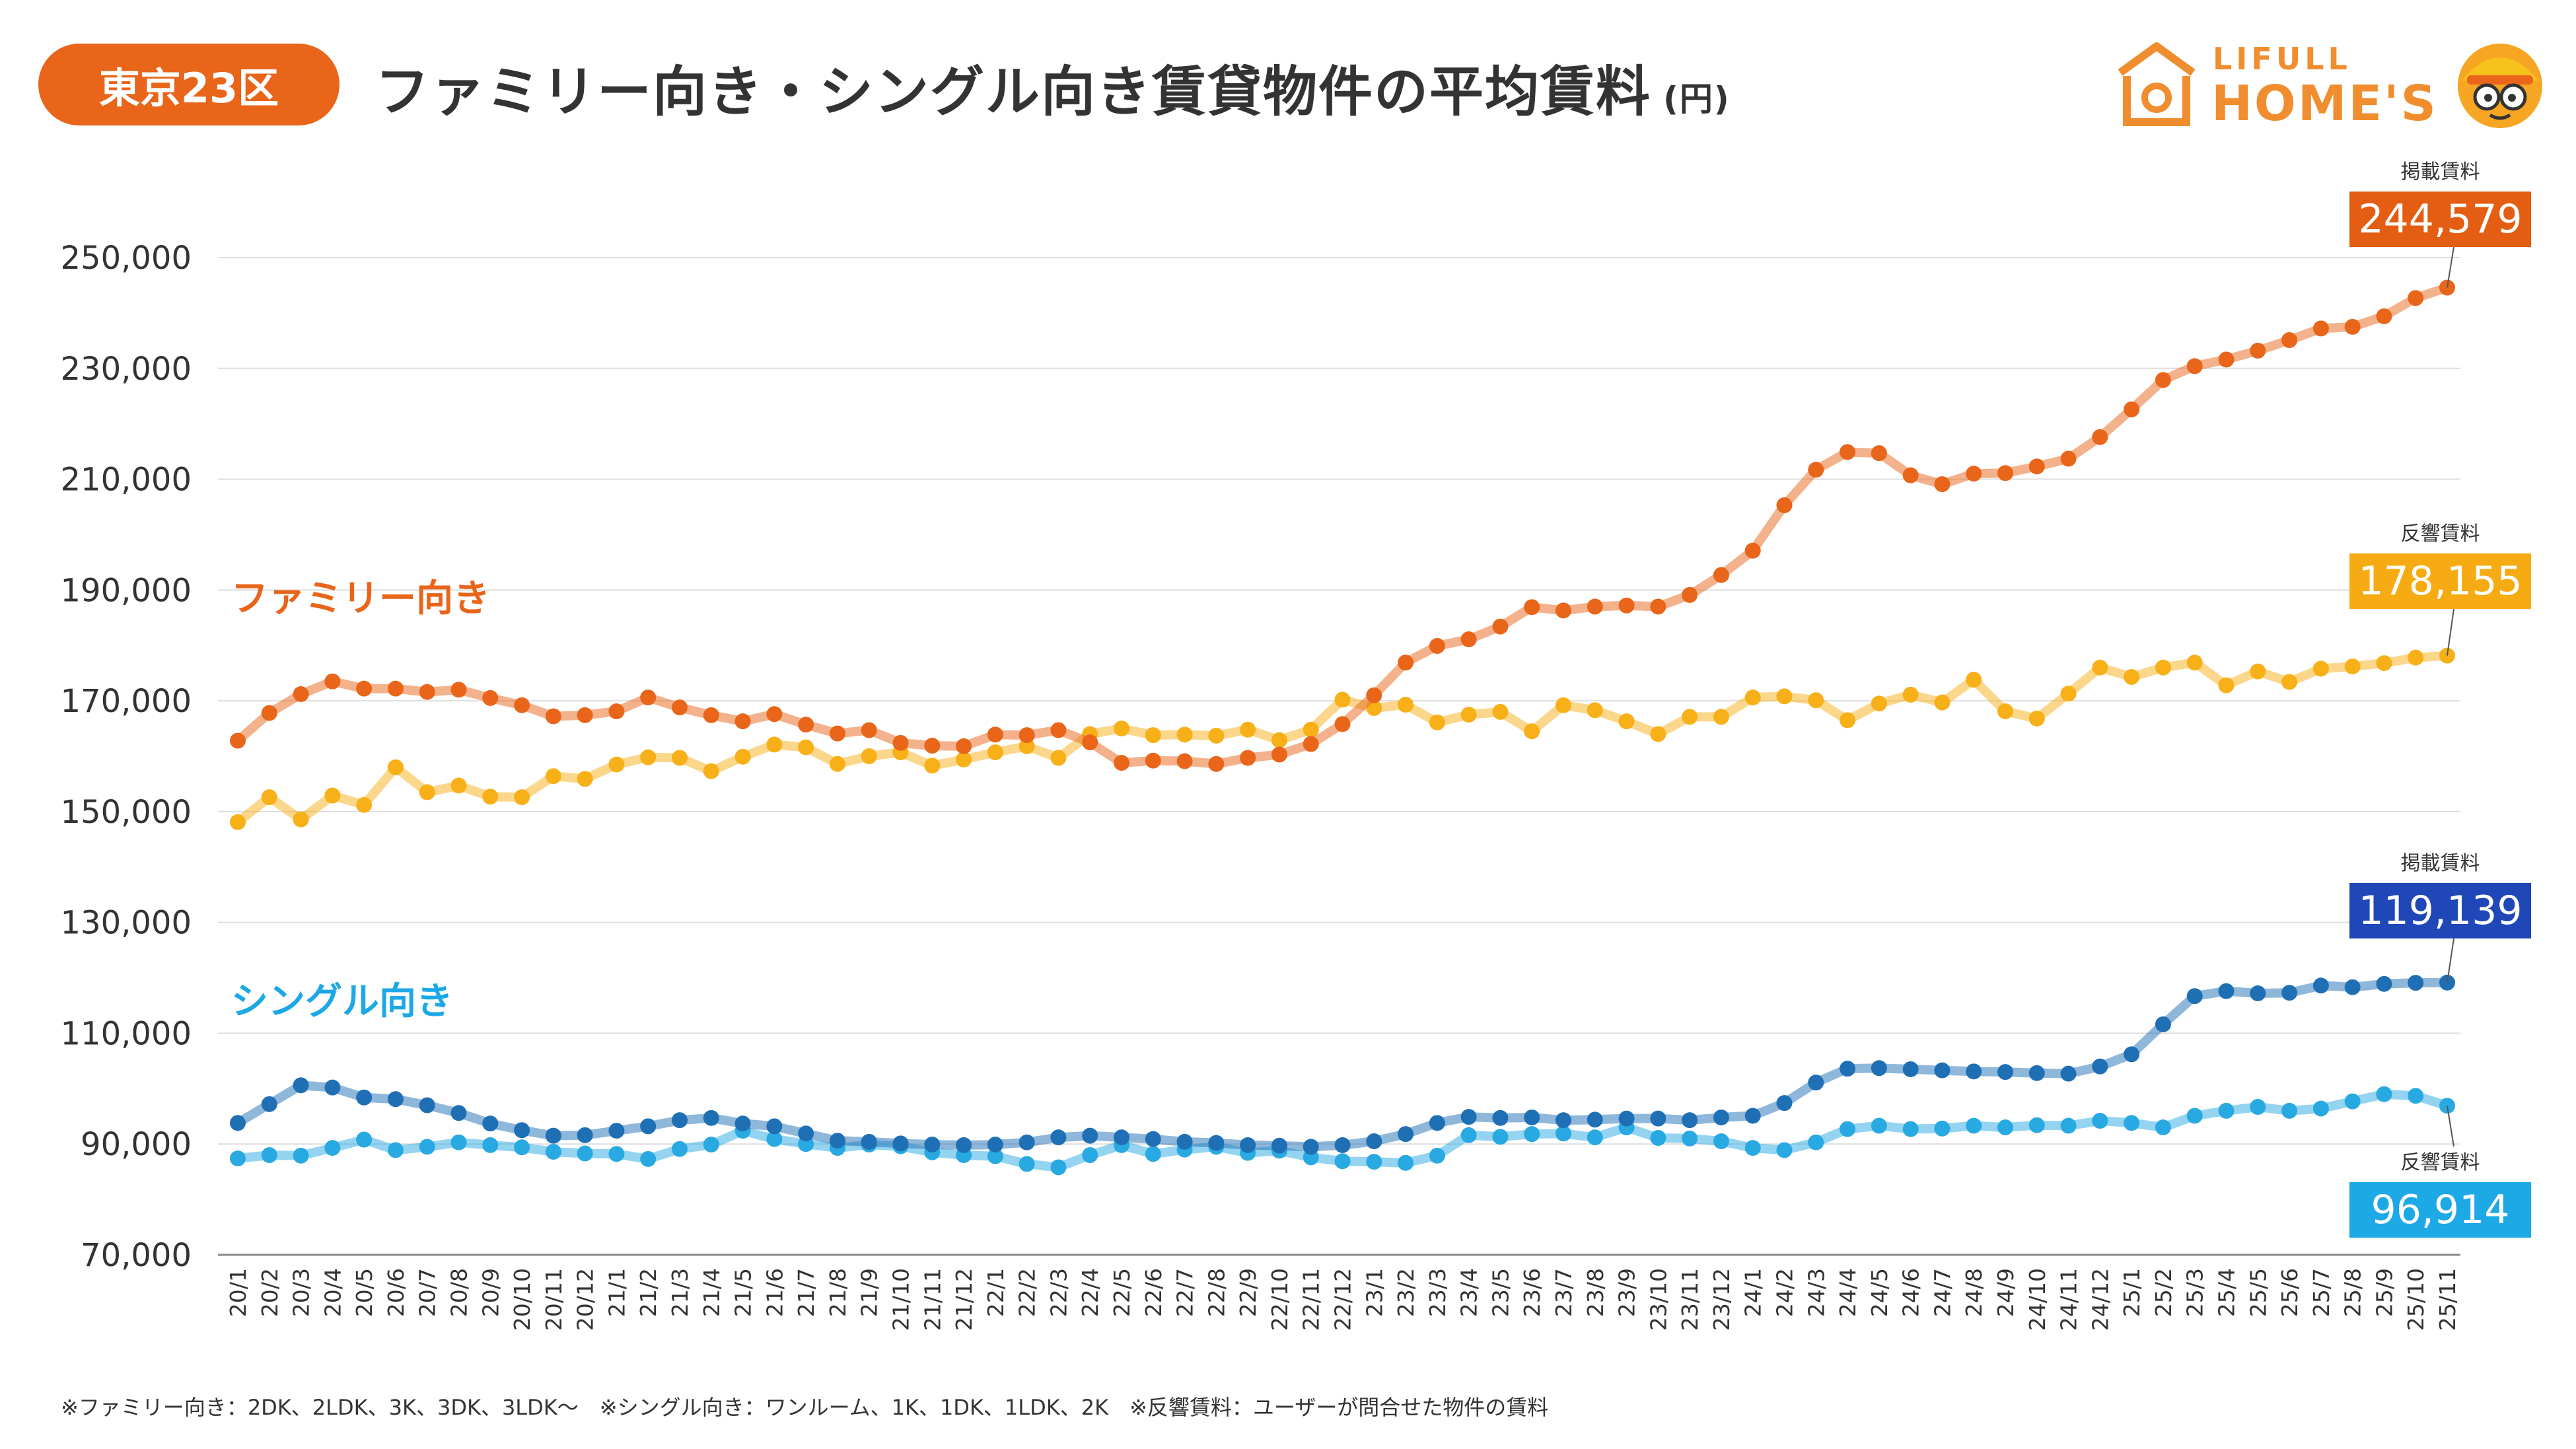 This screenshot has width=2576, height=1449. Describe the element at coordinates (364, 1293) in the screenshot. I see `x-tick-label: 20/5` at that location.